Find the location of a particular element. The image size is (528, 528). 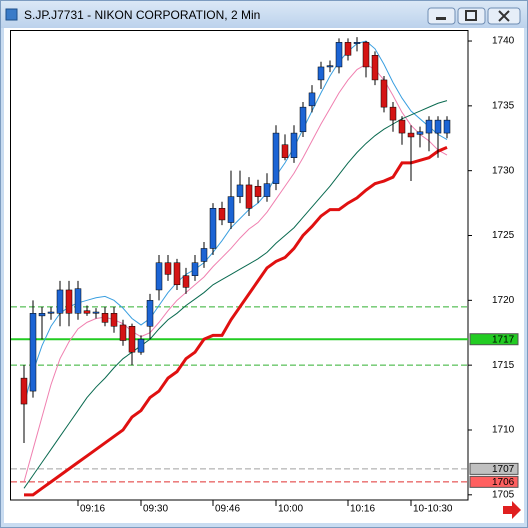

y-tick-label: 1710 is located at coordinates (503, 430).